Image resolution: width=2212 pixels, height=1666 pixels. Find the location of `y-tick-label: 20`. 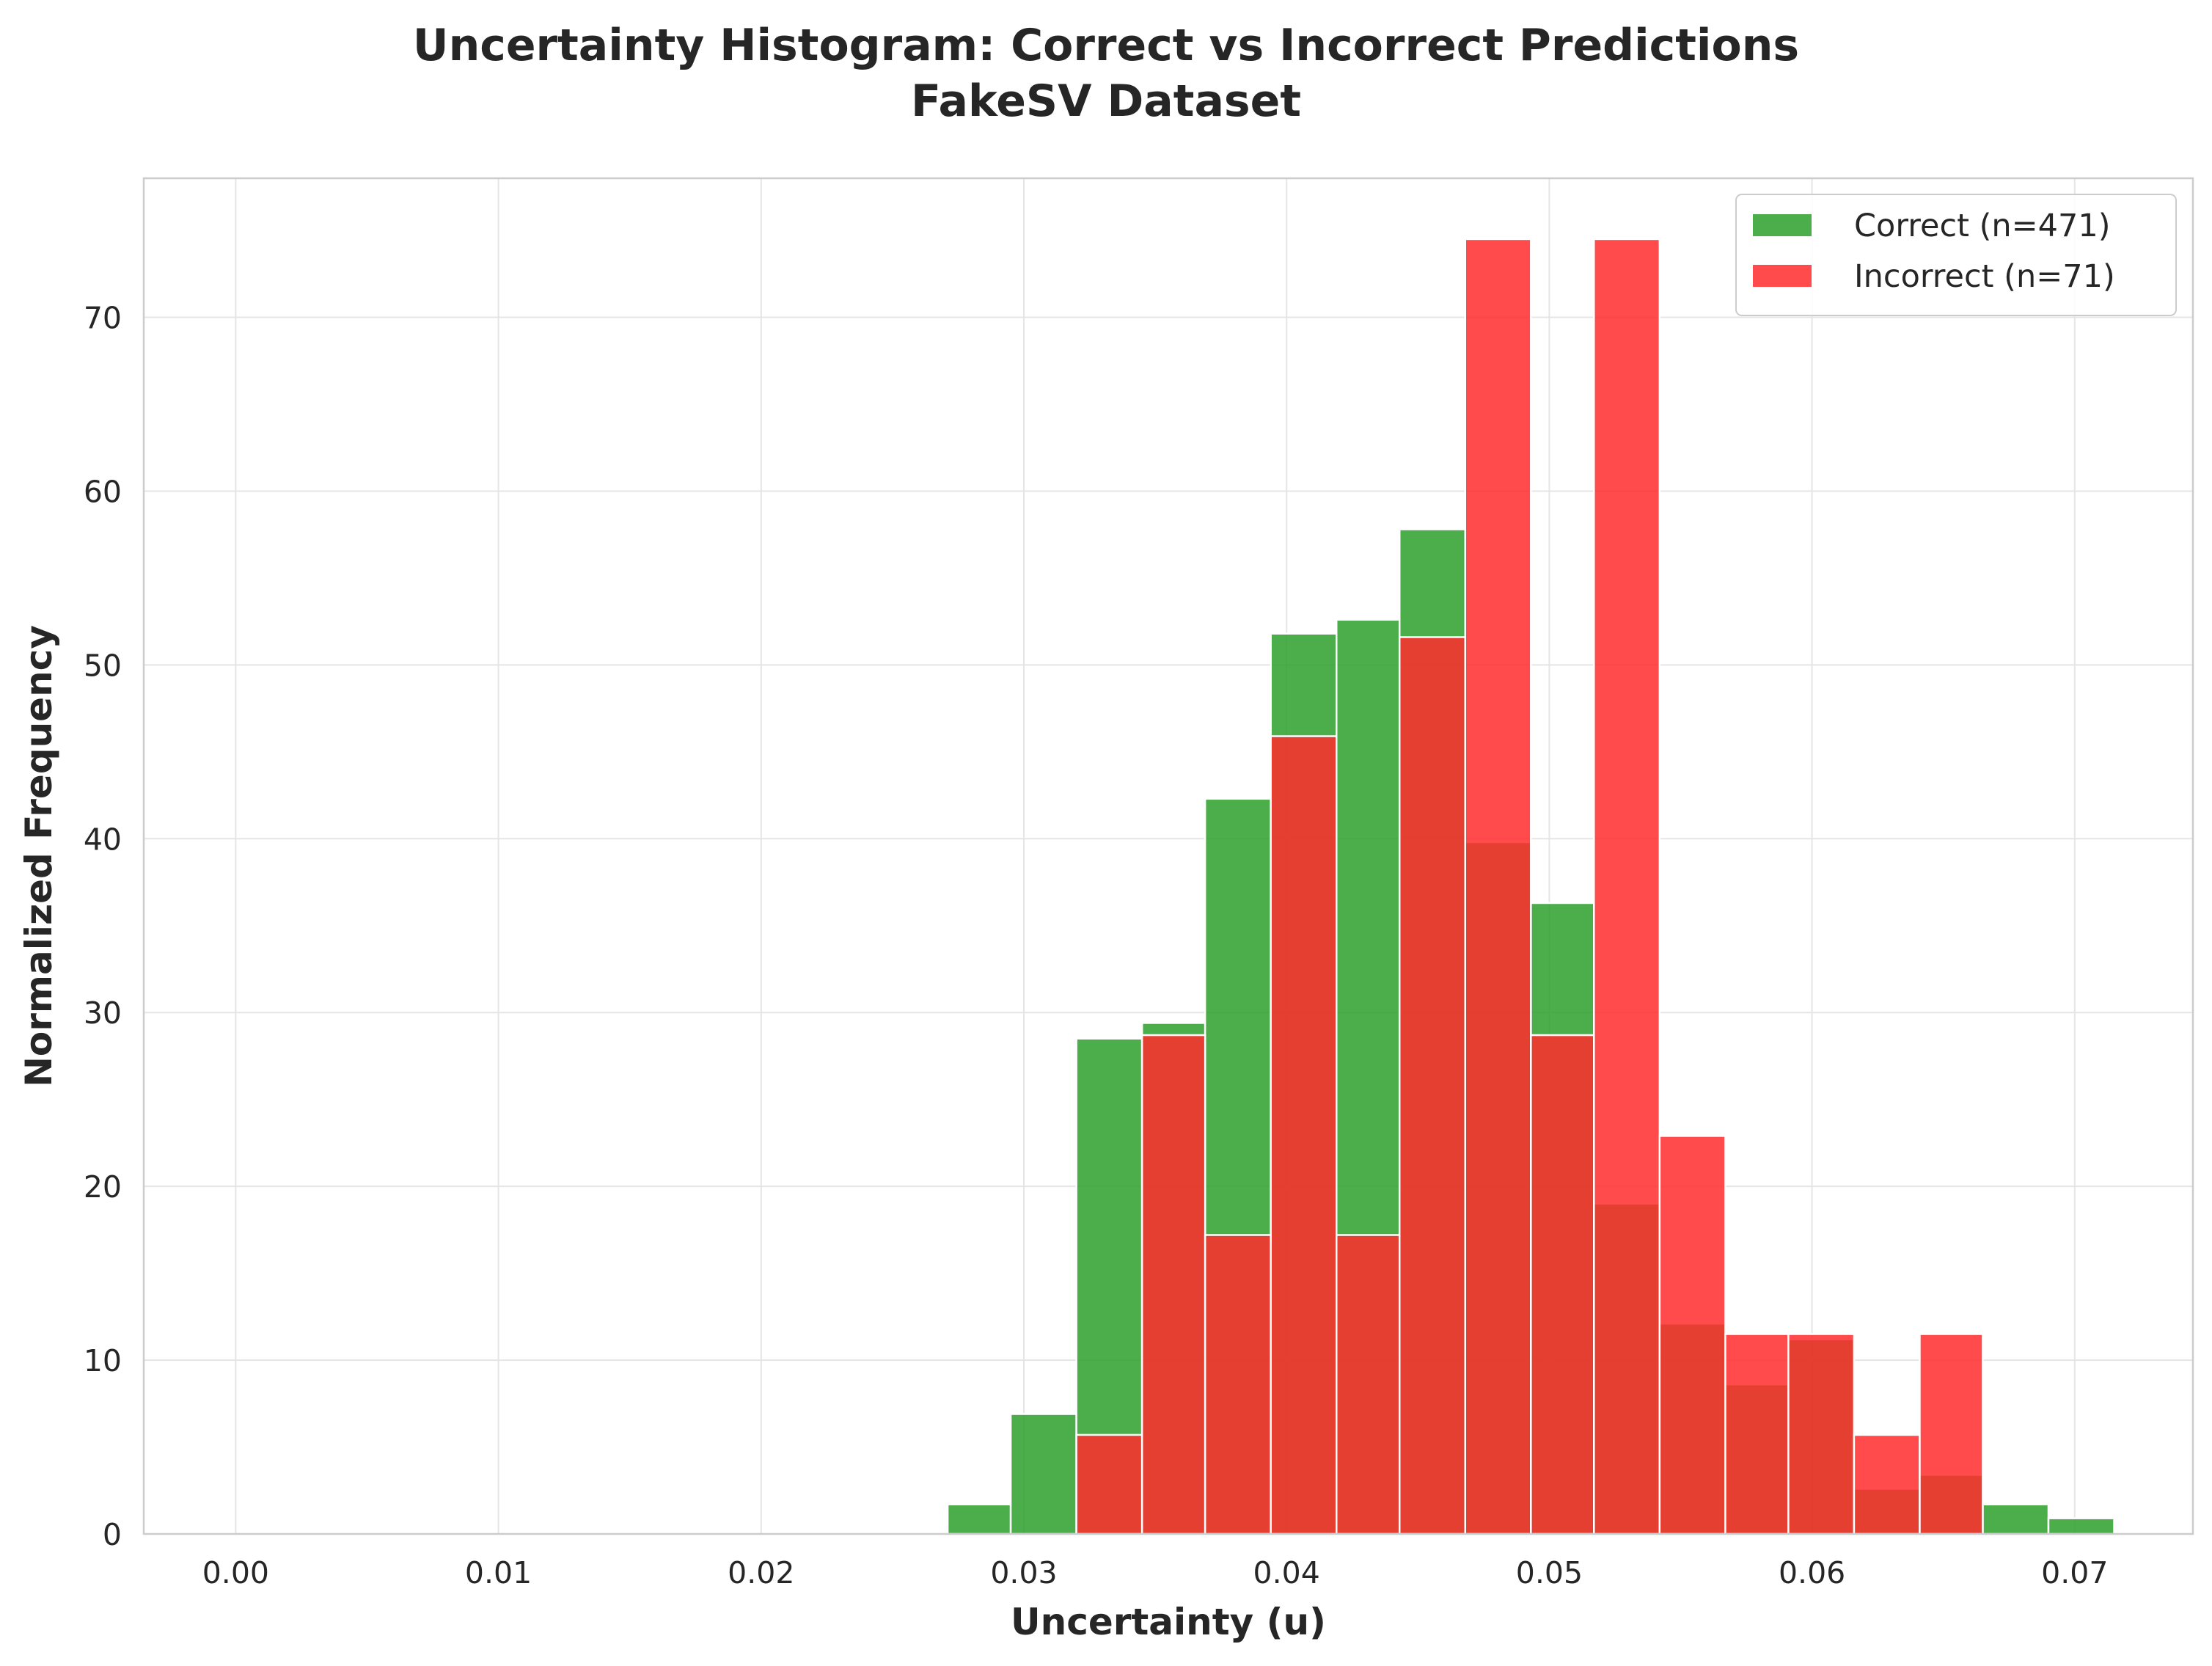

y-tick-label: 20 is located at coordinates (103, 1187).